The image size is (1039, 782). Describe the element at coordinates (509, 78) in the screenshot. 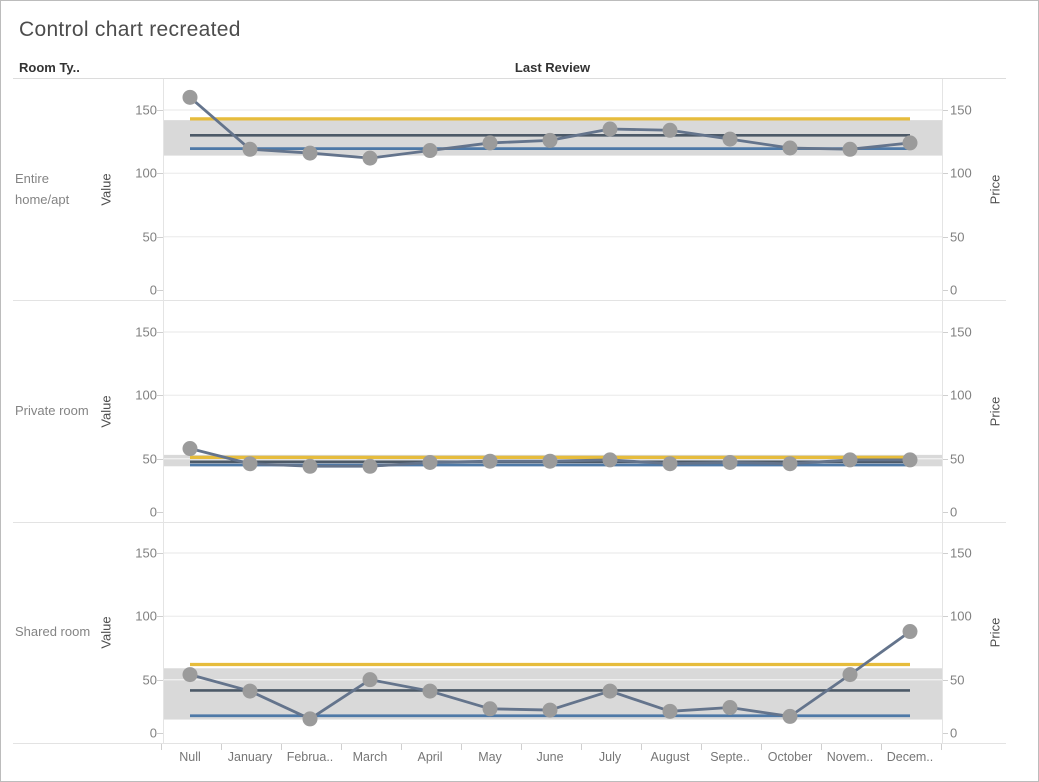

I see `header-divider` at that location.